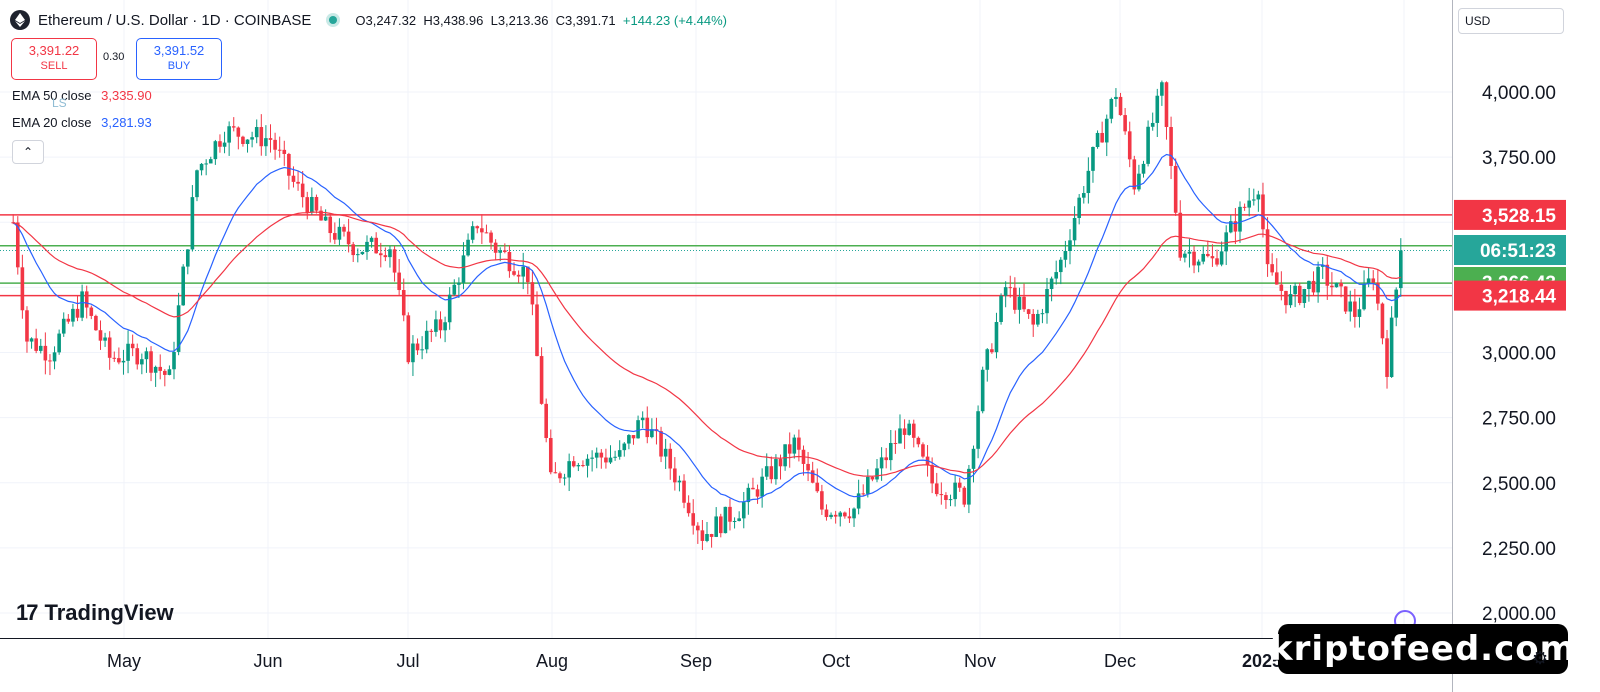 This screenshot has height=692, width=1600. What do you see at coordinates (1540, 658) in the screenshot?
I see `gear-icon: ⚙` at bounding box center [1540, 658].